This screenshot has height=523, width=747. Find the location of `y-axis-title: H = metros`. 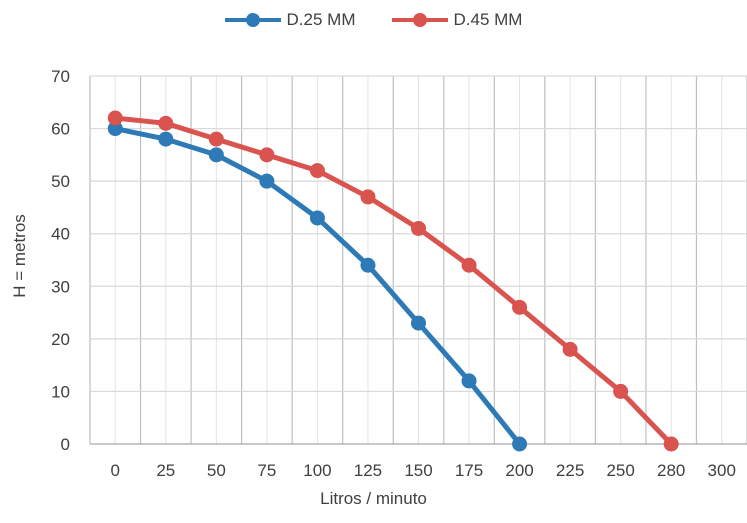

y-axis-title: H = metros is located at coordinates (19, 256).